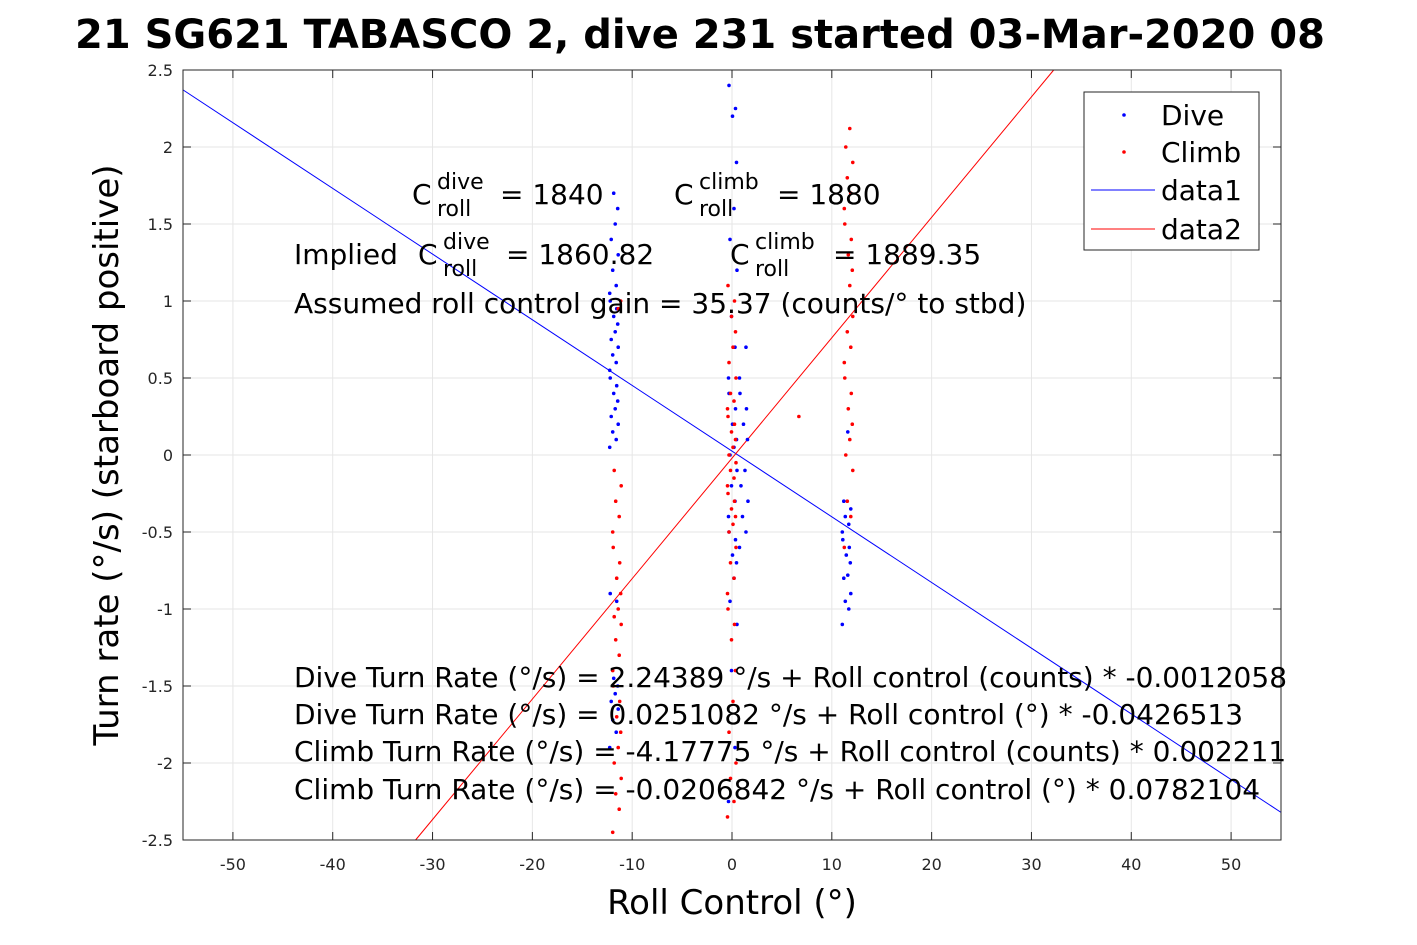 The height and width of the screenshot is (945, 1417). Describe the element at coordinates (333, 864) in the screenshot. I see `x-tick-label: -40` at that location.